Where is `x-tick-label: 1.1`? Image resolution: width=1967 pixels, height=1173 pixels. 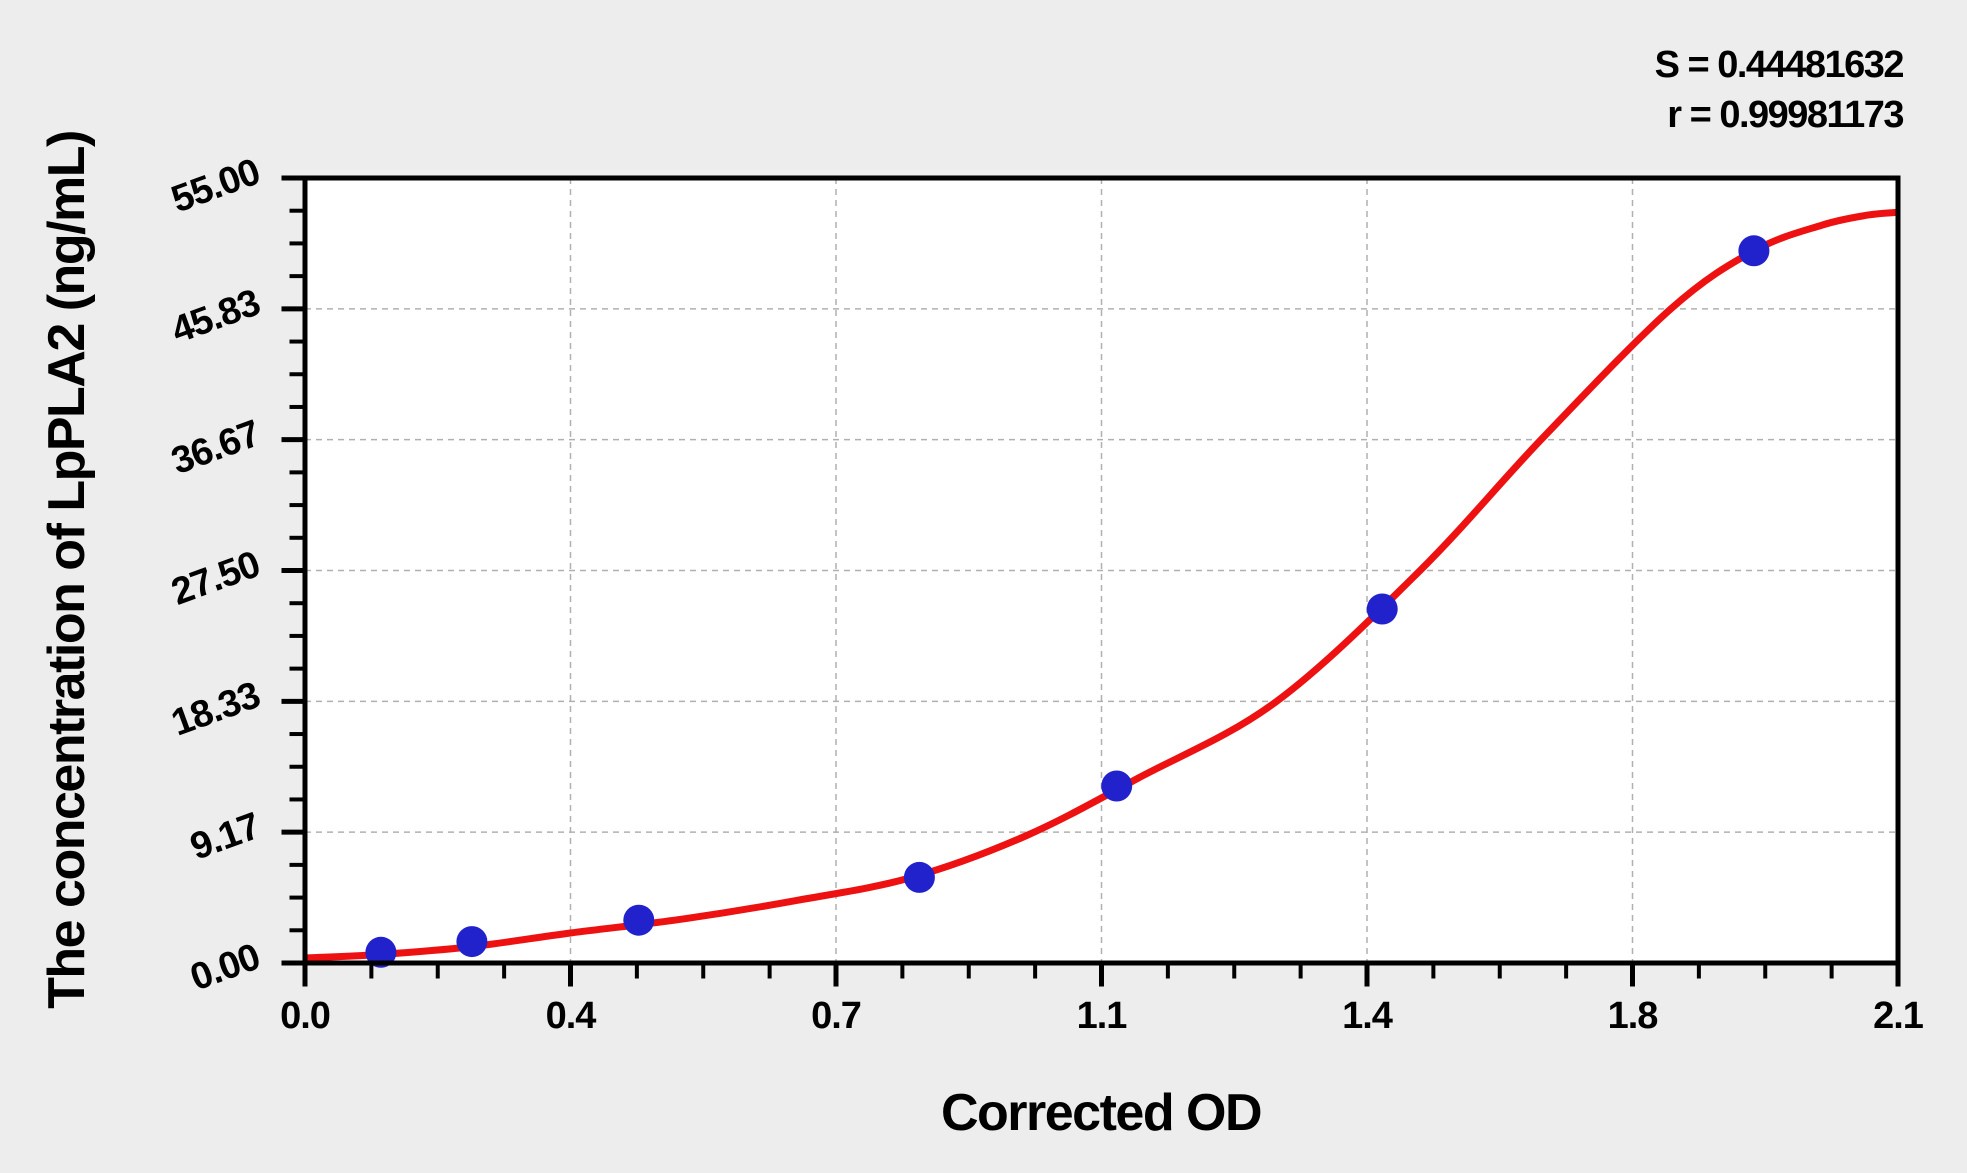 x-tick-label: 1.1 is located at coordinates (1102, 1016).